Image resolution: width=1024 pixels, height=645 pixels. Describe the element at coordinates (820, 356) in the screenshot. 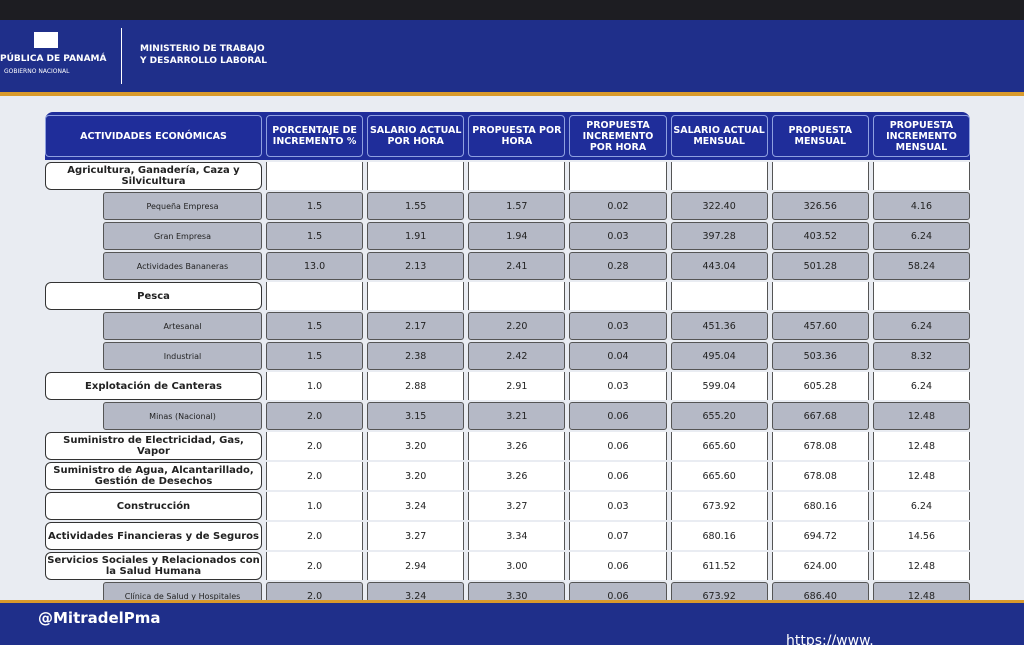

I see `value: 503.36` at that location.